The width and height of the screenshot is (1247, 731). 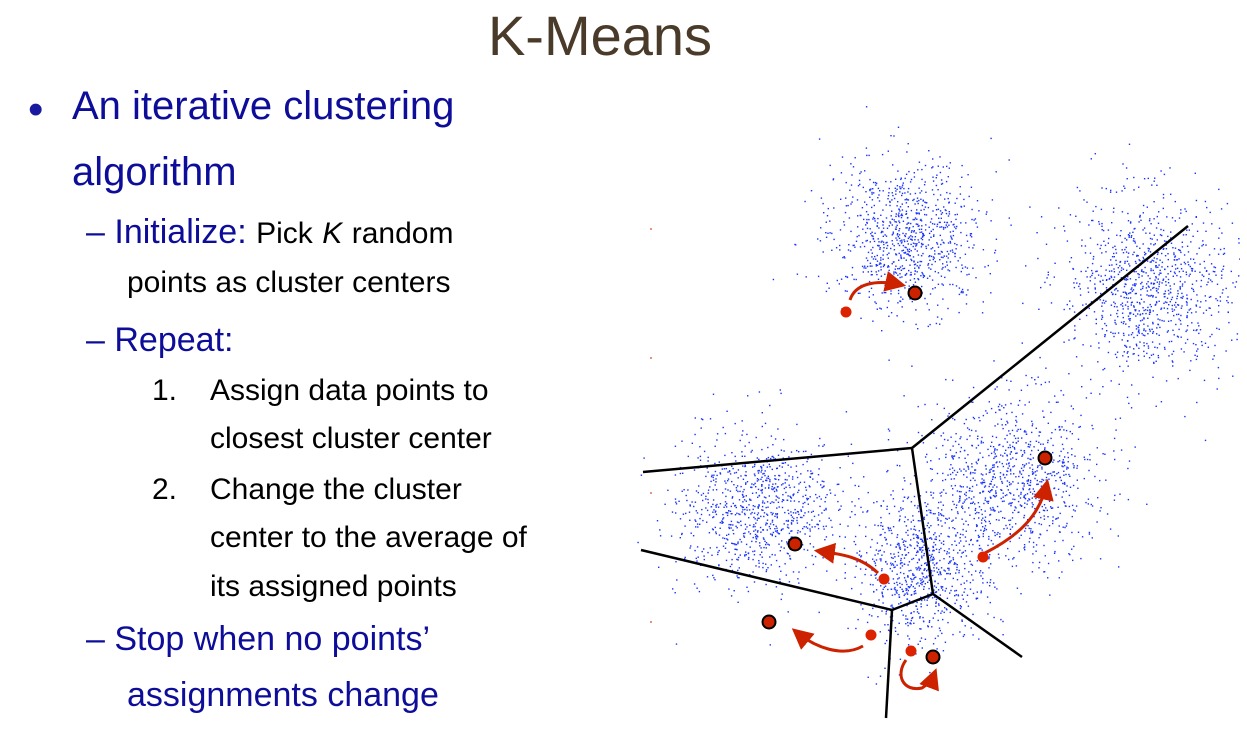 I want to click on initialize-text-after-k: random, so click(x=402, y=233).